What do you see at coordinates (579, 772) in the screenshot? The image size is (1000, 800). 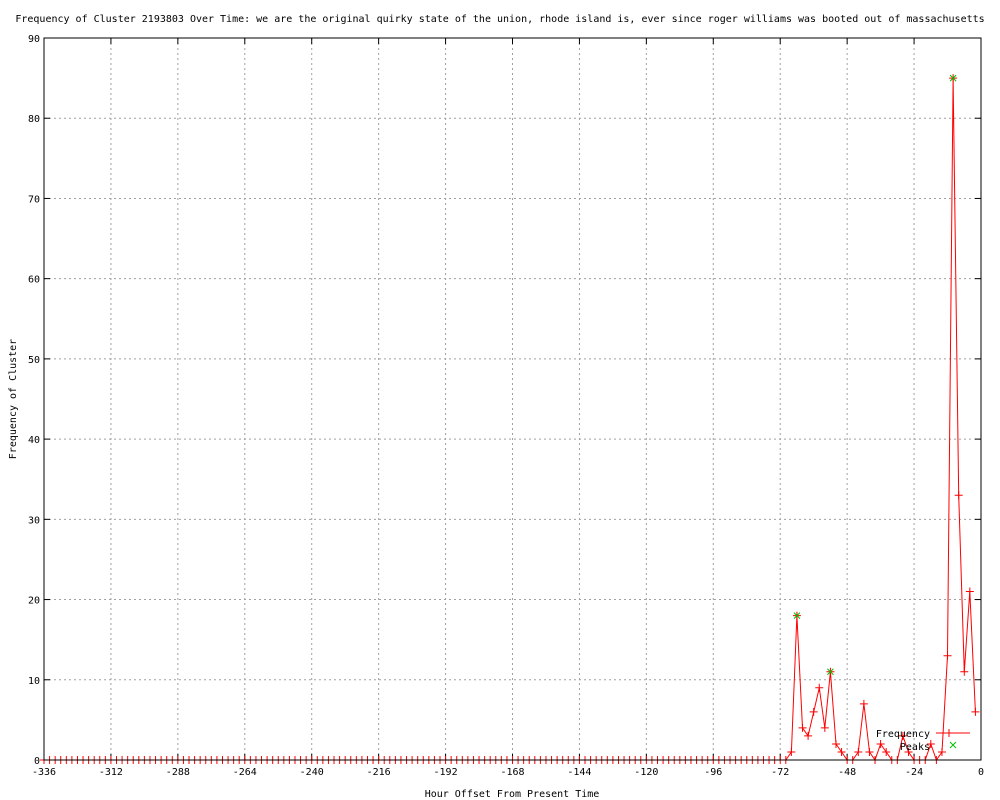 I see `x-tick-label: -144` at bounding box center [579, 772].